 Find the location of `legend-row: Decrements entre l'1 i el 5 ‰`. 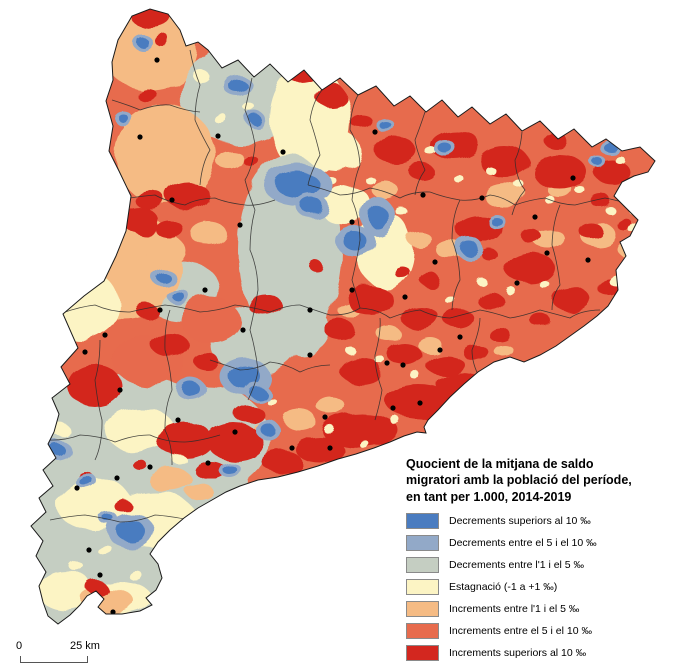

legend-row: Decrements entre l'1 i el 5 ‰ is located at coordinates (545, 565).